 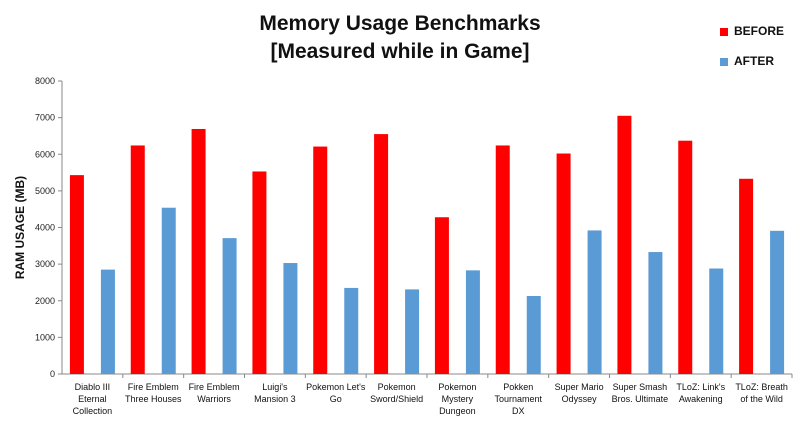 I want to click on x-tick-label: Pokemon Let's, so click(x=336, y=387).